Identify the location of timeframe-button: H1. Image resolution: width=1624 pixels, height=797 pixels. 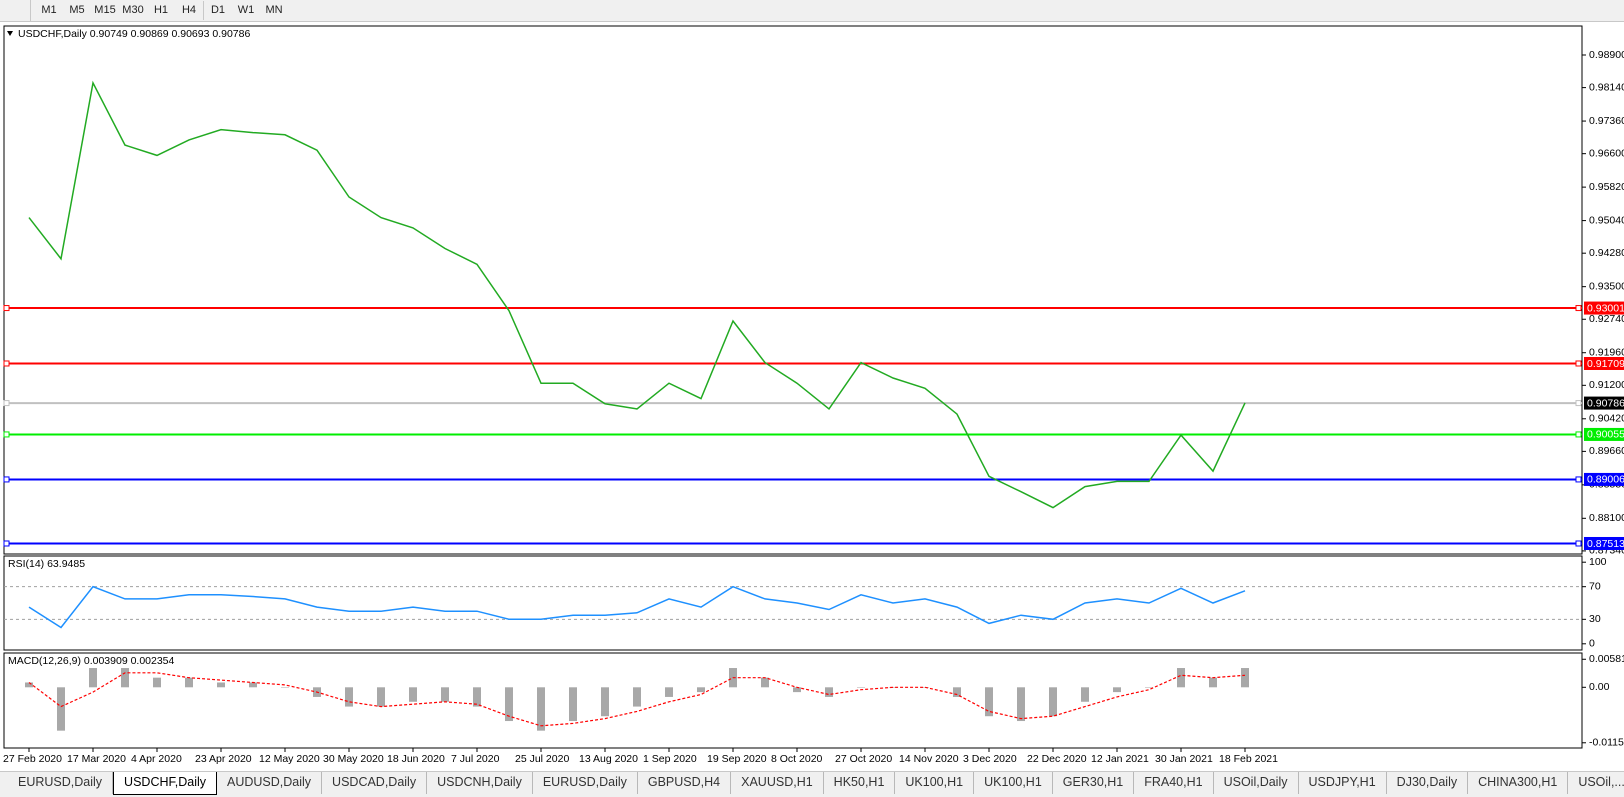
(161, 10).